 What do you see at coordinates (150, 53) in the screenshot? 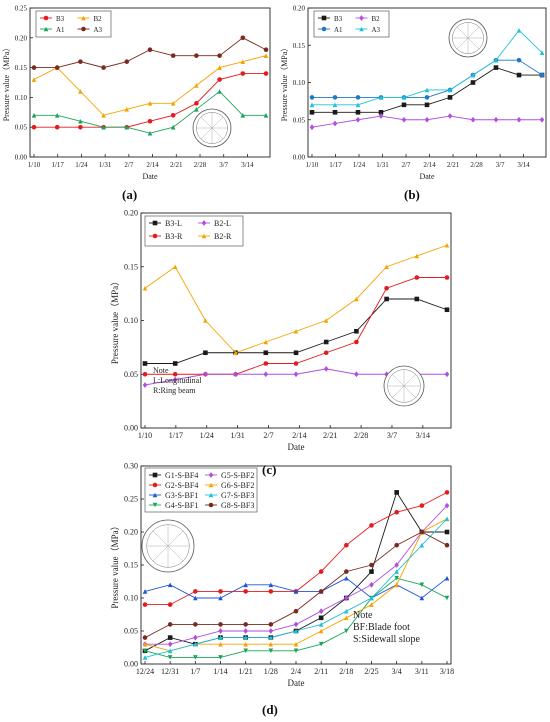
I see `a-series-line` at bounding box center [150, 53].